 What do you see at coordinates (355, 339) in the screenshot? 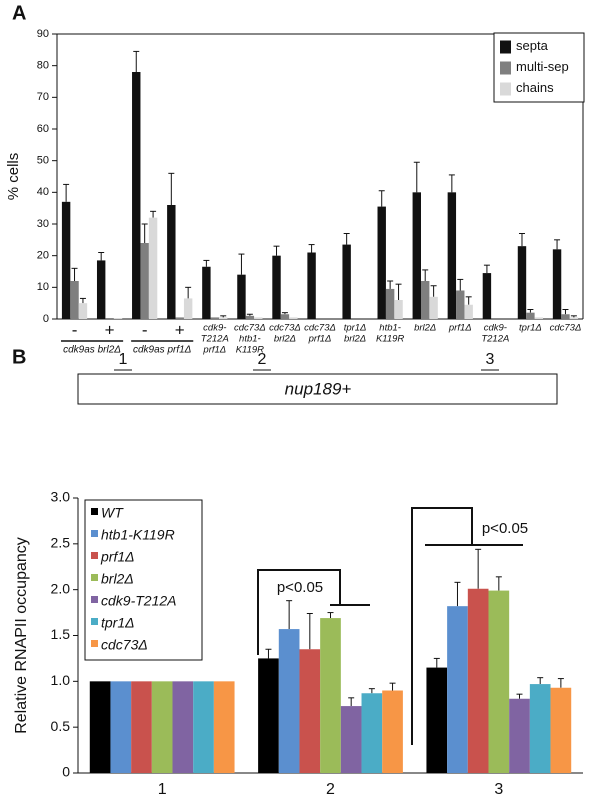
I see `x-tick-label: brl2Δ` at bounding box center [355, 339].